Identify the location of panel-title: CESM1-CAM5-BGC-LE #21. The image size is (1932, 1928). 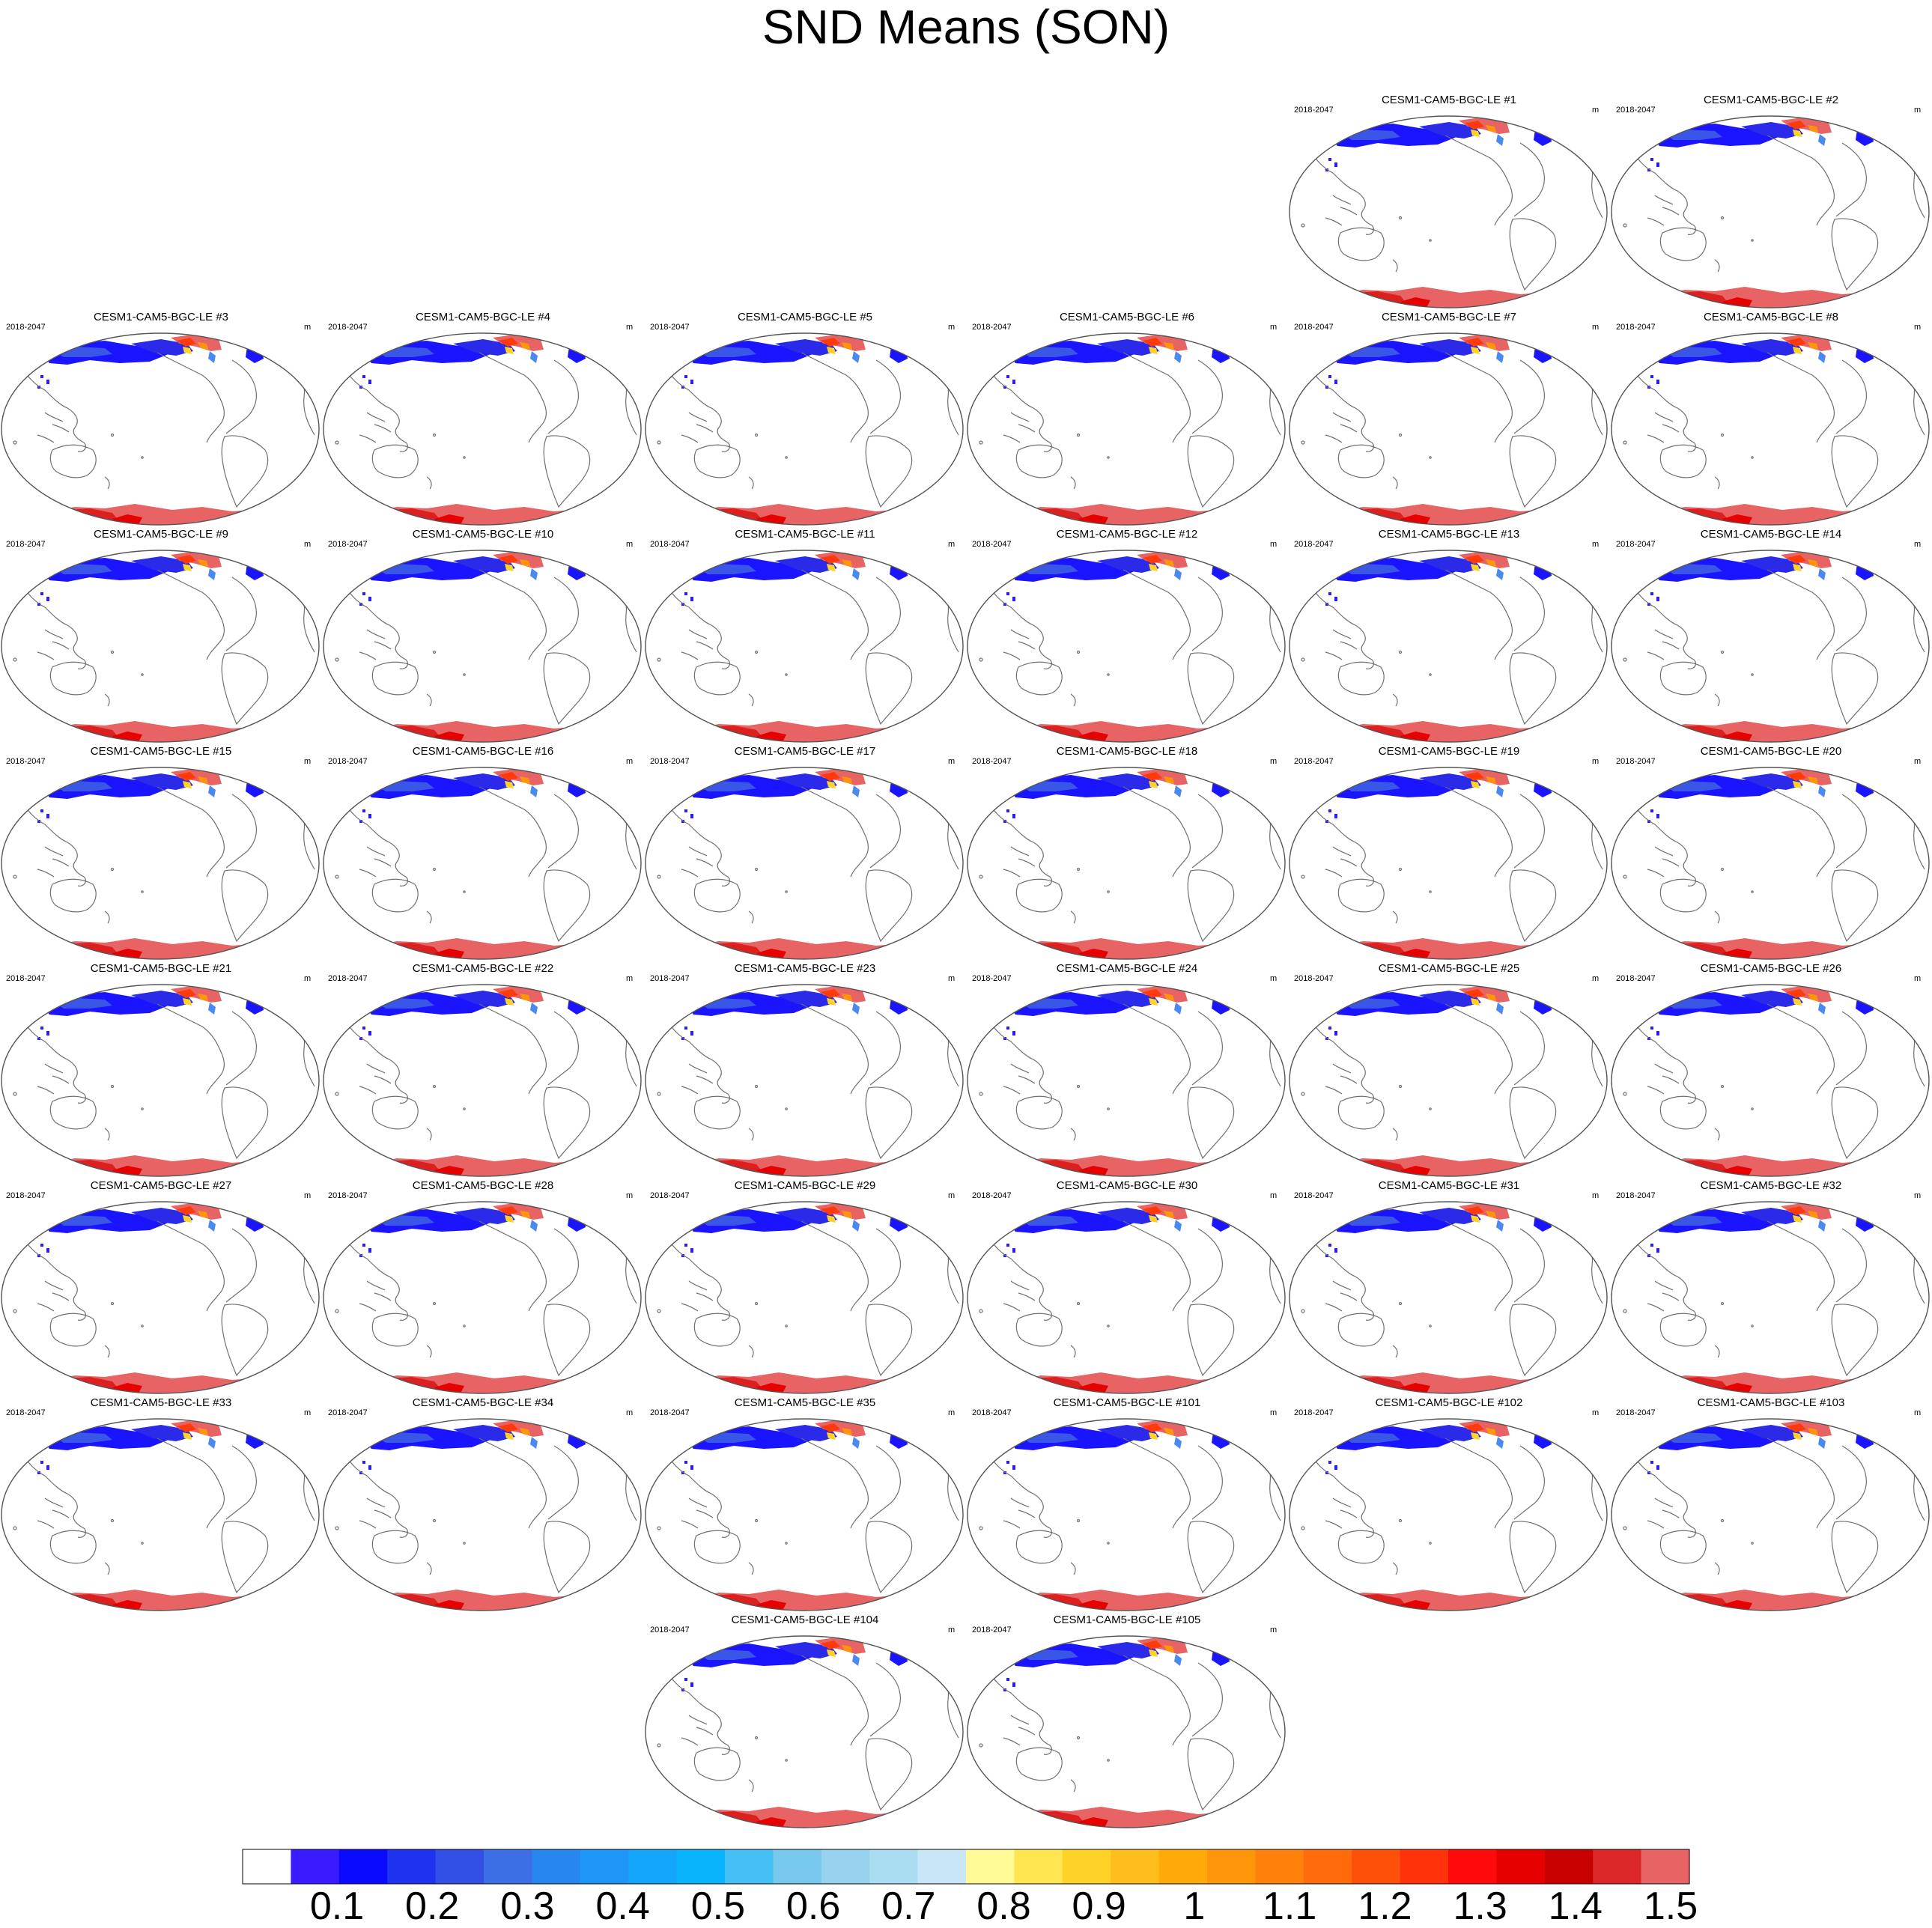
(161, 968).